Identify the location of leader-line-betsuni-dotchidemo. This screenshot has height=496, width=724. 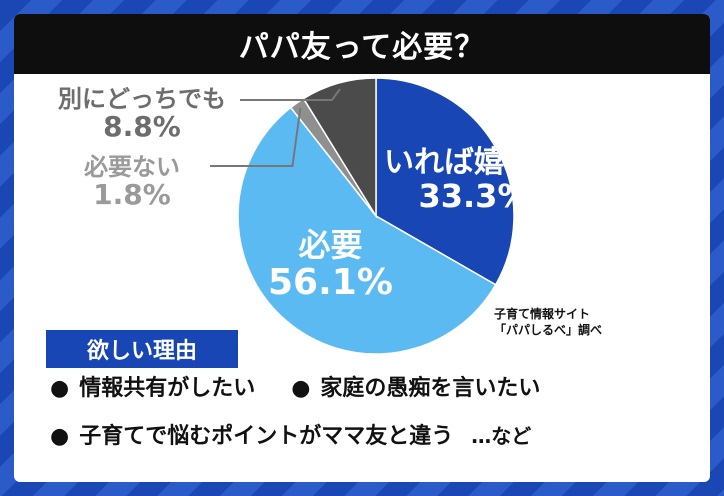
(290, 94).